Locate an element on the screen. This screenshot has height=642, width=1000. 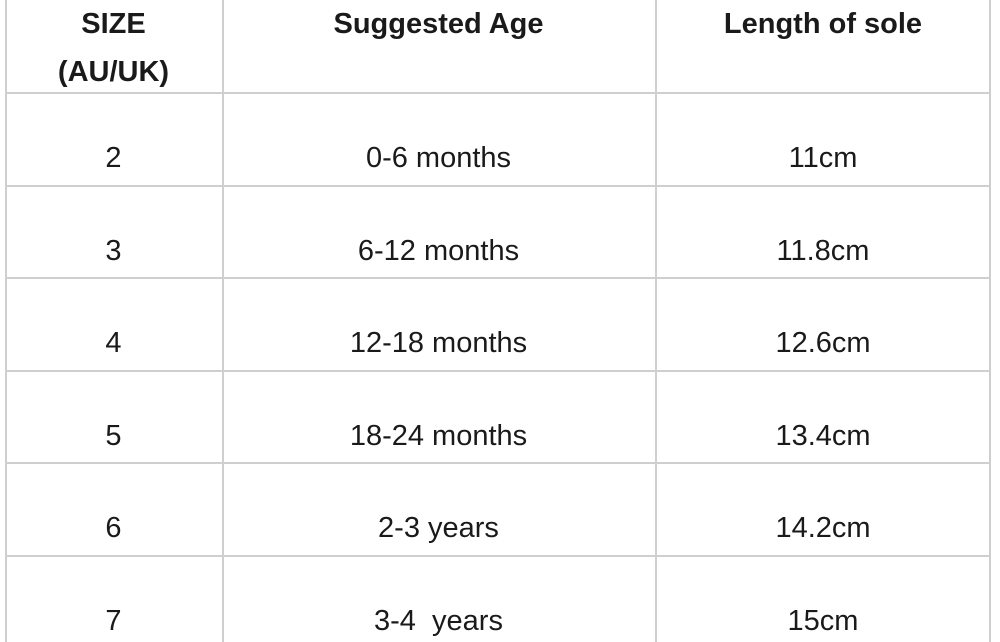
table-cell: 2-3 years is located at coordinates (438, 528).